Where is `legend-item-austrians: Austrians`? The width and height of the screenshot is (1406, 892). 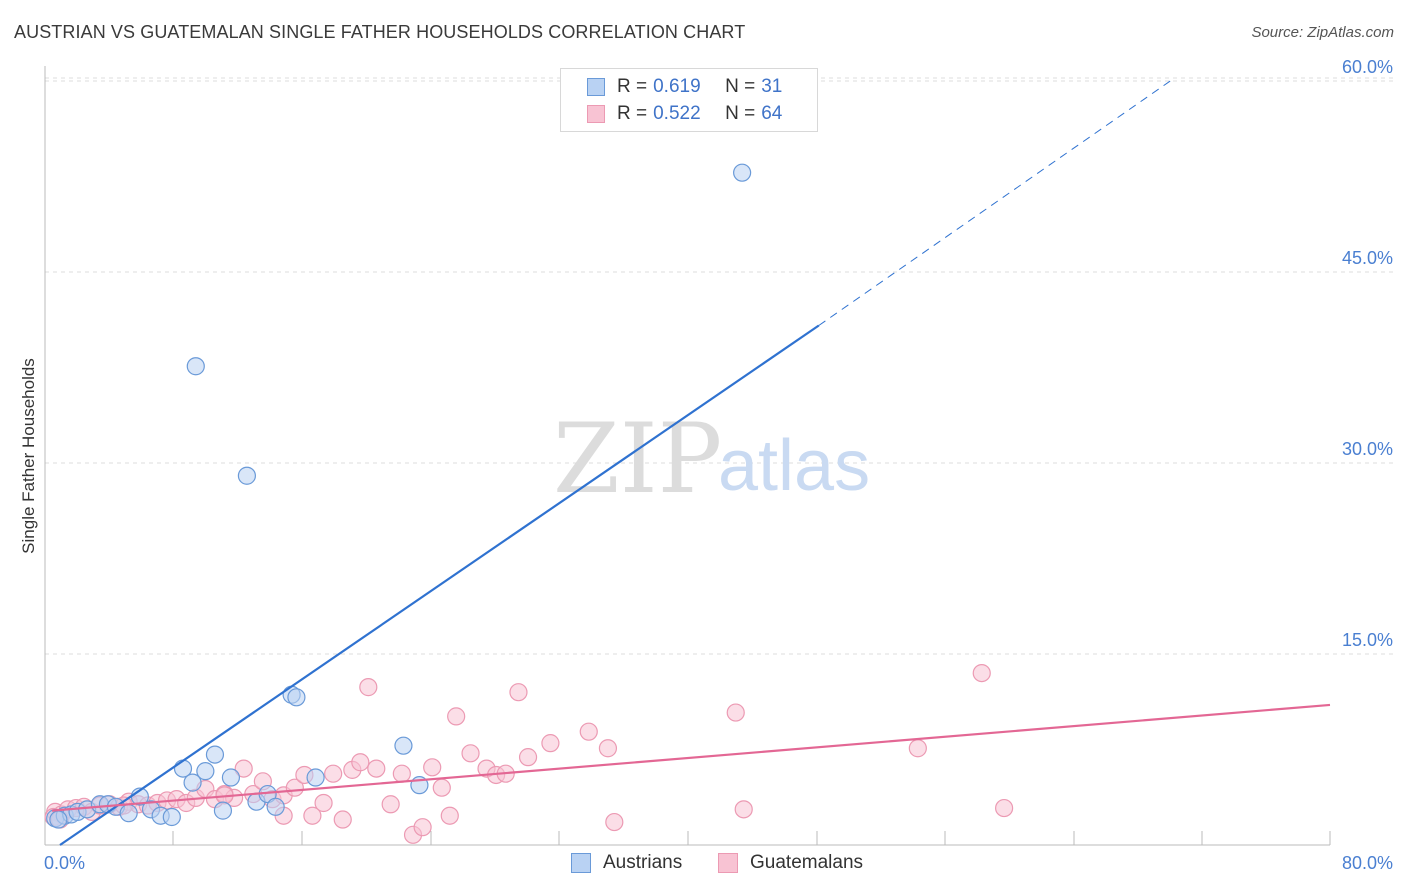
legend-item-austrians: Austrians is located at coordinates (626, 863).